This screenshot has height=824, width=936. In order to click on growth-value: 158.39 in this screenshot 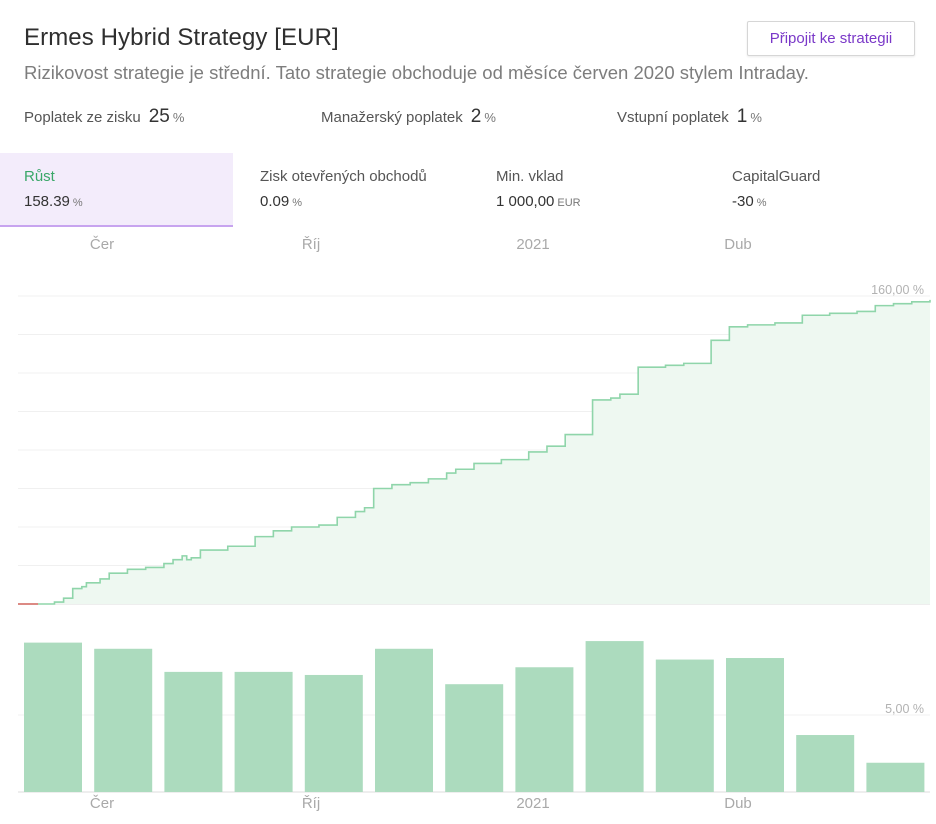, I will do `click(47, 201)`.